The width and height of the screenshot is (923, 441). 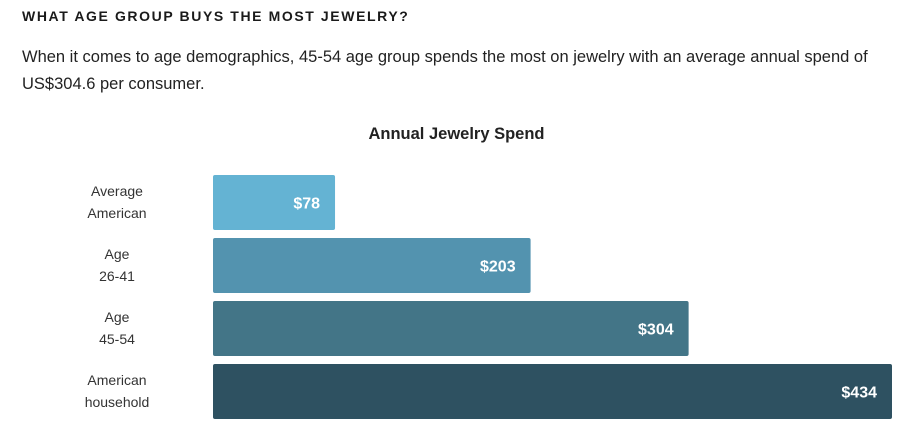 I want to click on section-heading: WHAT AGE GROUP BUYS THE MOST JEWELRY?, so click(x=216, y=16).